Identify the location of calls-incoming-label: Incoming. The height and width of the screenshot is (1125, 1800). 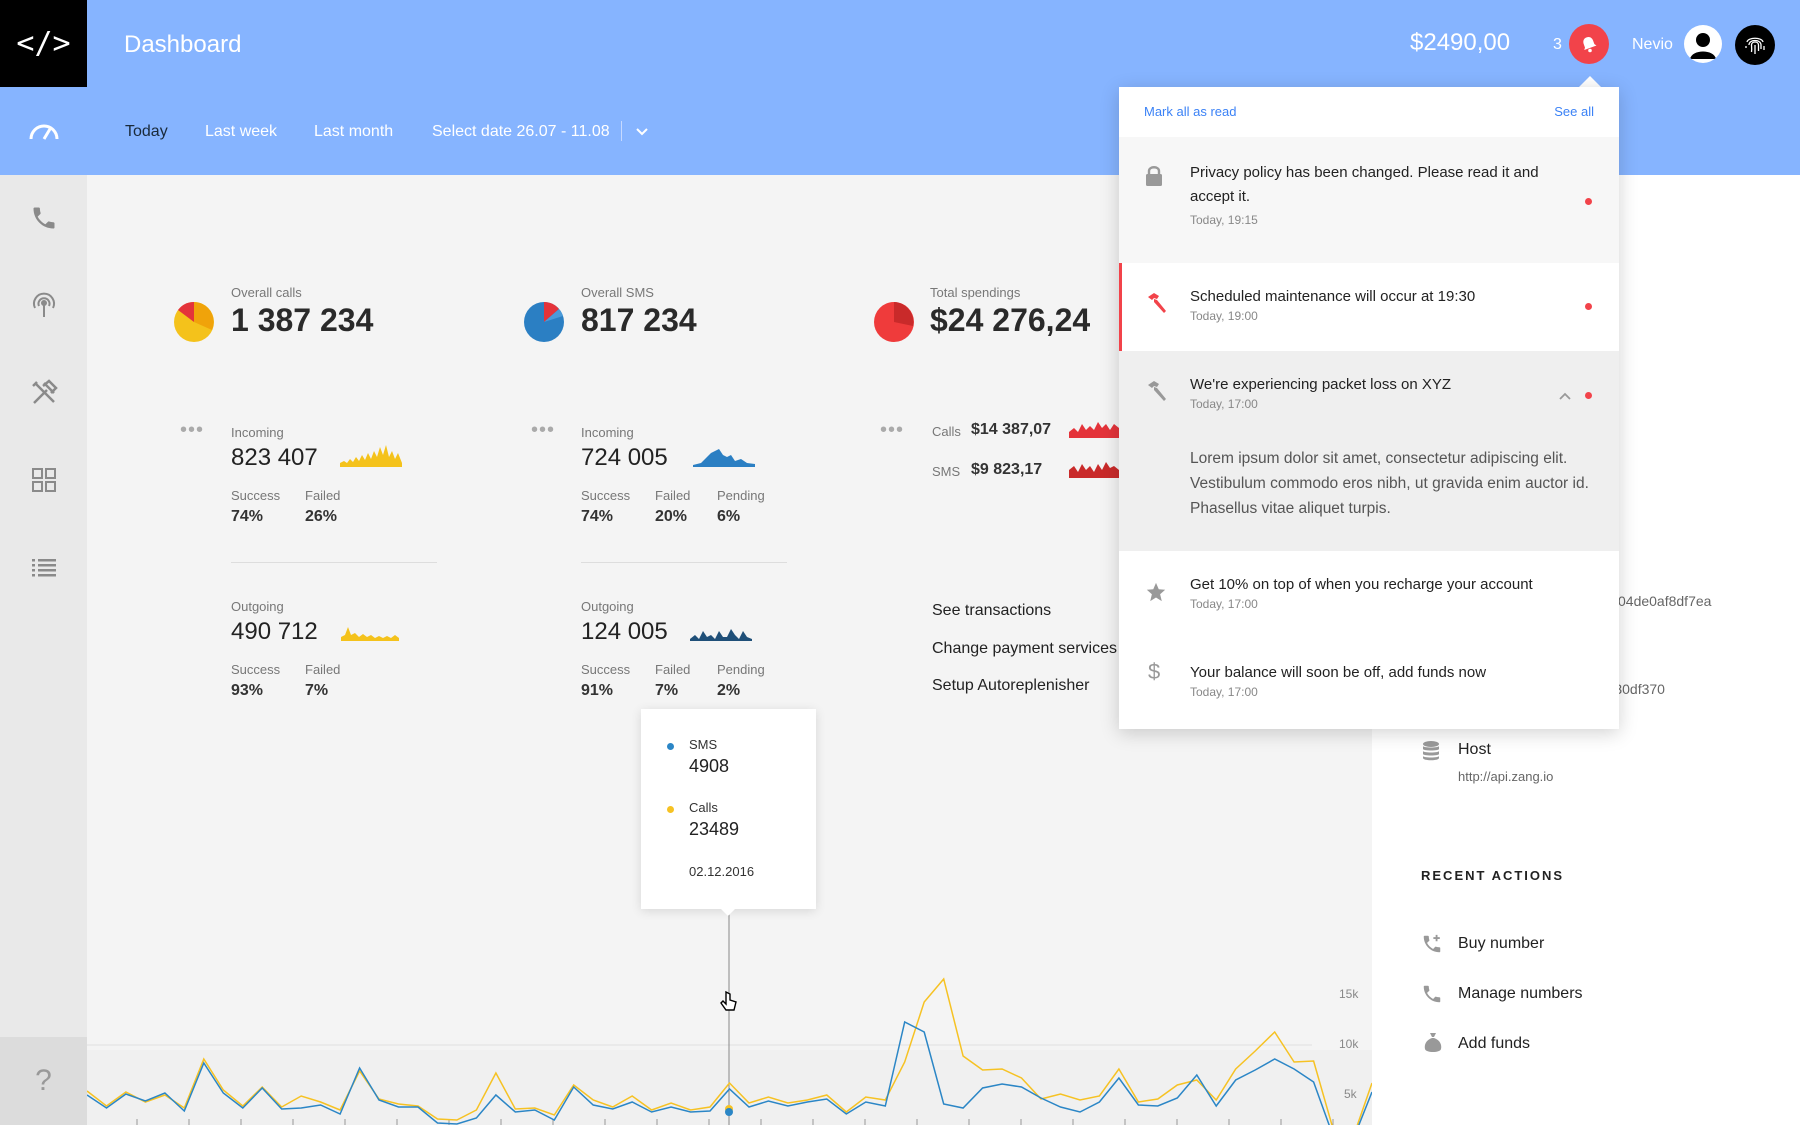
(257, 432).